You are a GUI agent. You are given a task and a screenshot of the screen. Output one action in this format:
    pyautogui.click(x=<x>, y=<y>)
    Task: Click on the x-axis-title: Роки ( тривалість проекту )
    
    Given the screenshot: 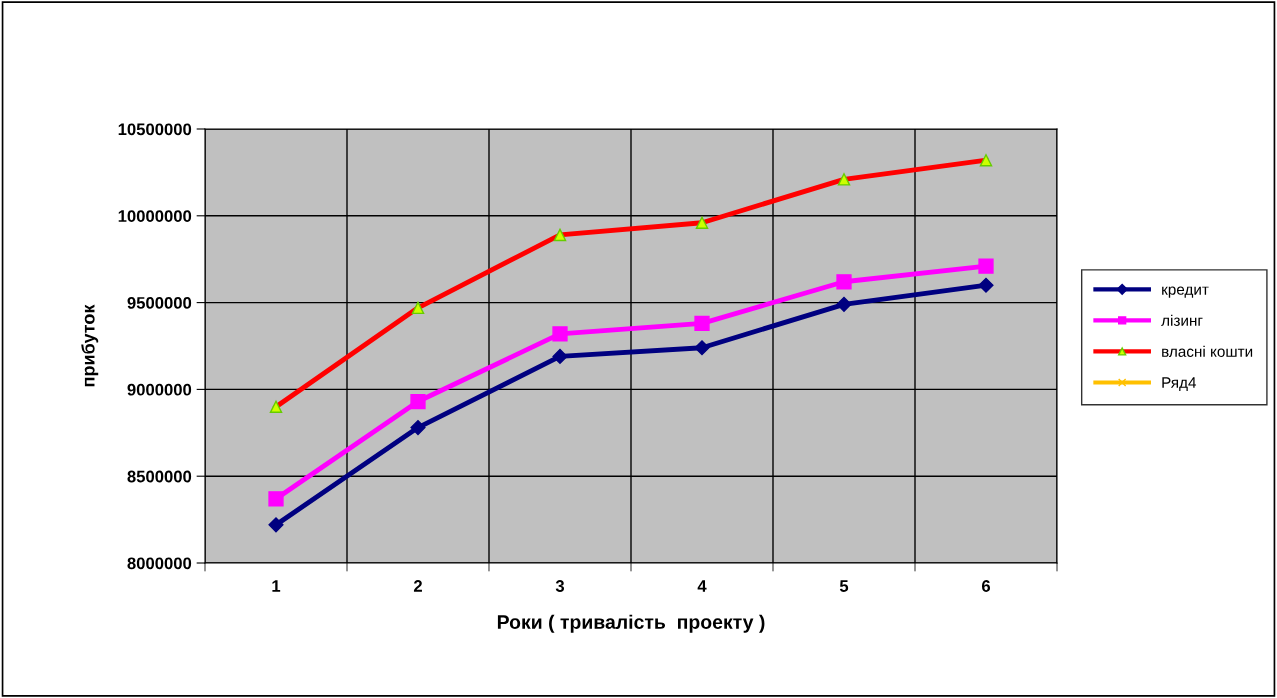 What is the action you would take?
    pyautogui.click(x=631, y=623)
    